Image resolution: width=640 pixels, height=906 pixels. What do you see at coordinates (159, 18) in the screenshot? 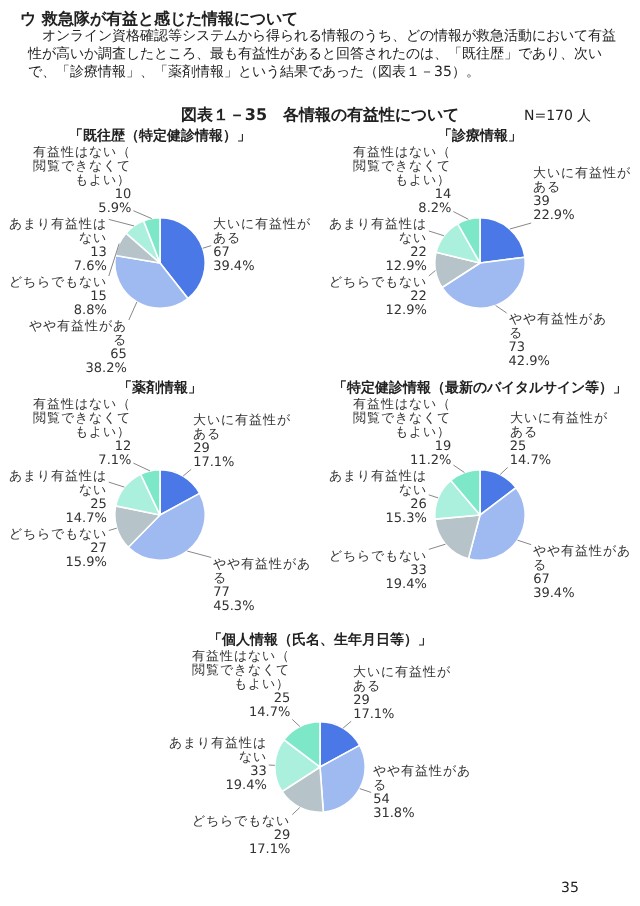
I see `text: ウ 救急隊が有益と感じた情報について` at bounding box center [159, 18].